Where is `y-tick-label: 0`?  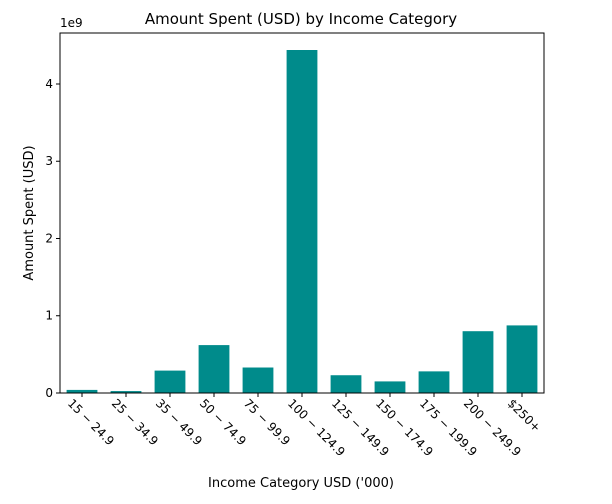 y-tick-label: 0 is located at coordinates (49, 393).